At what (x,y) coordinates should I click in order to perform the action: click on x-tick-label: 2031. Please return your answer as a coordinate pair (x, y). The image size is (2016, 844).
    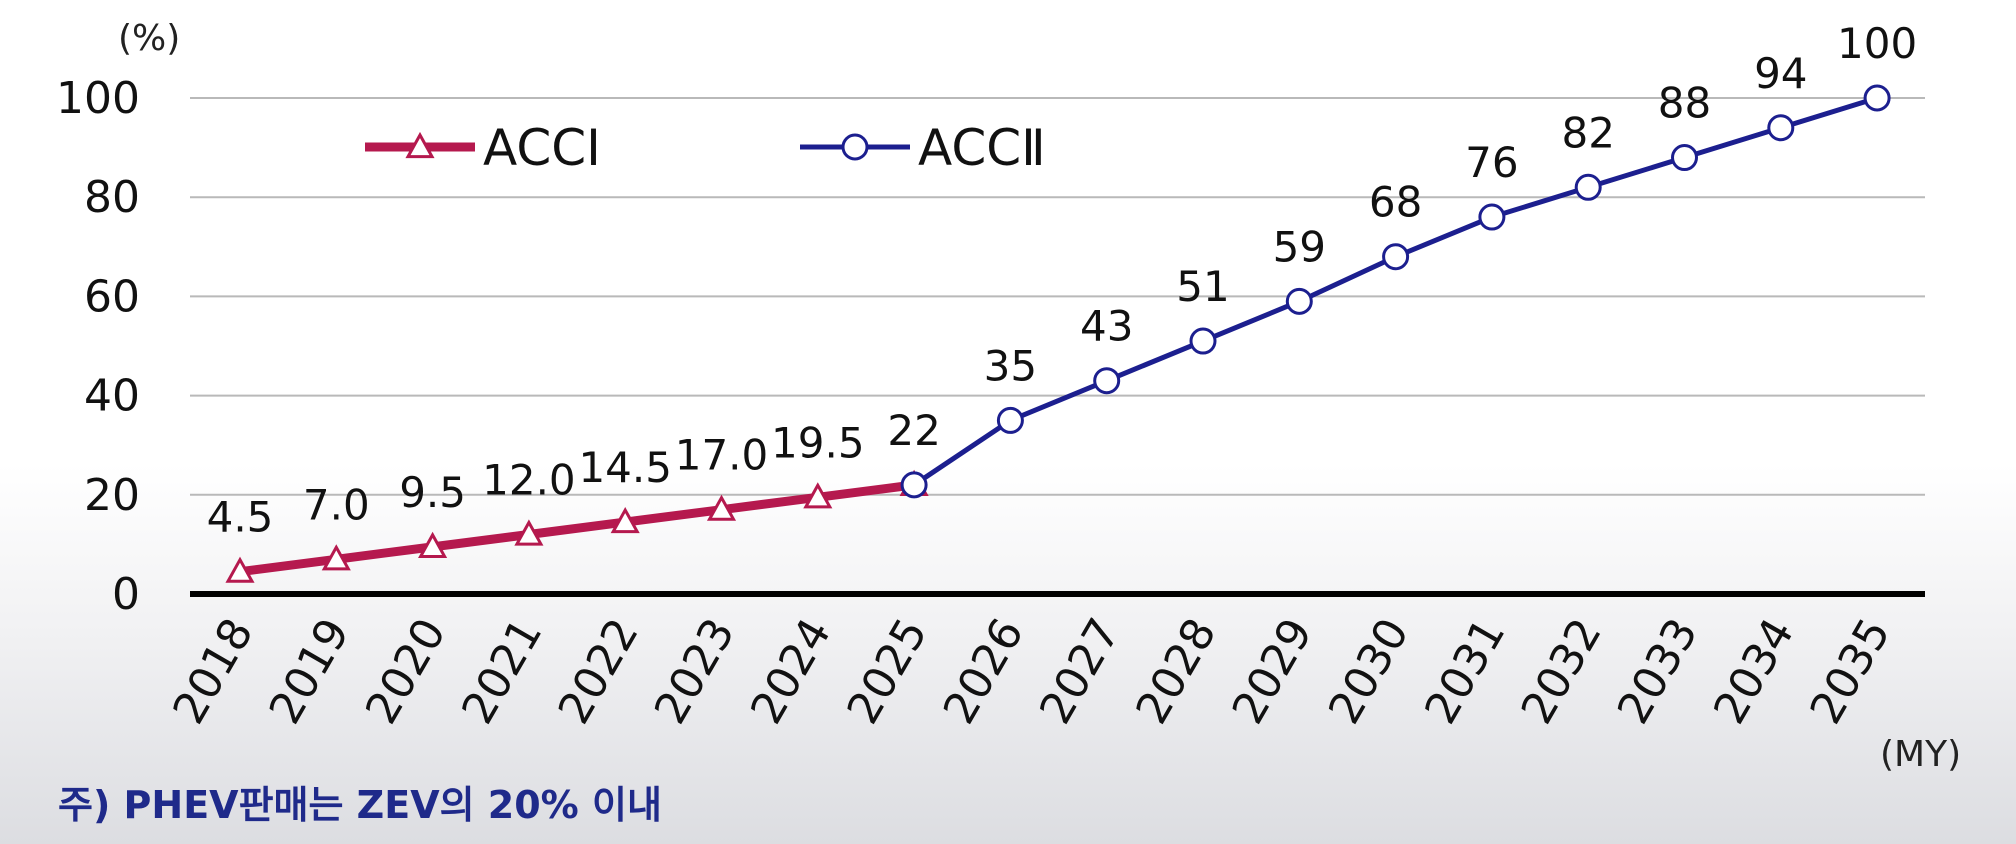
    Looking at the image, I should click on (1465, 671).